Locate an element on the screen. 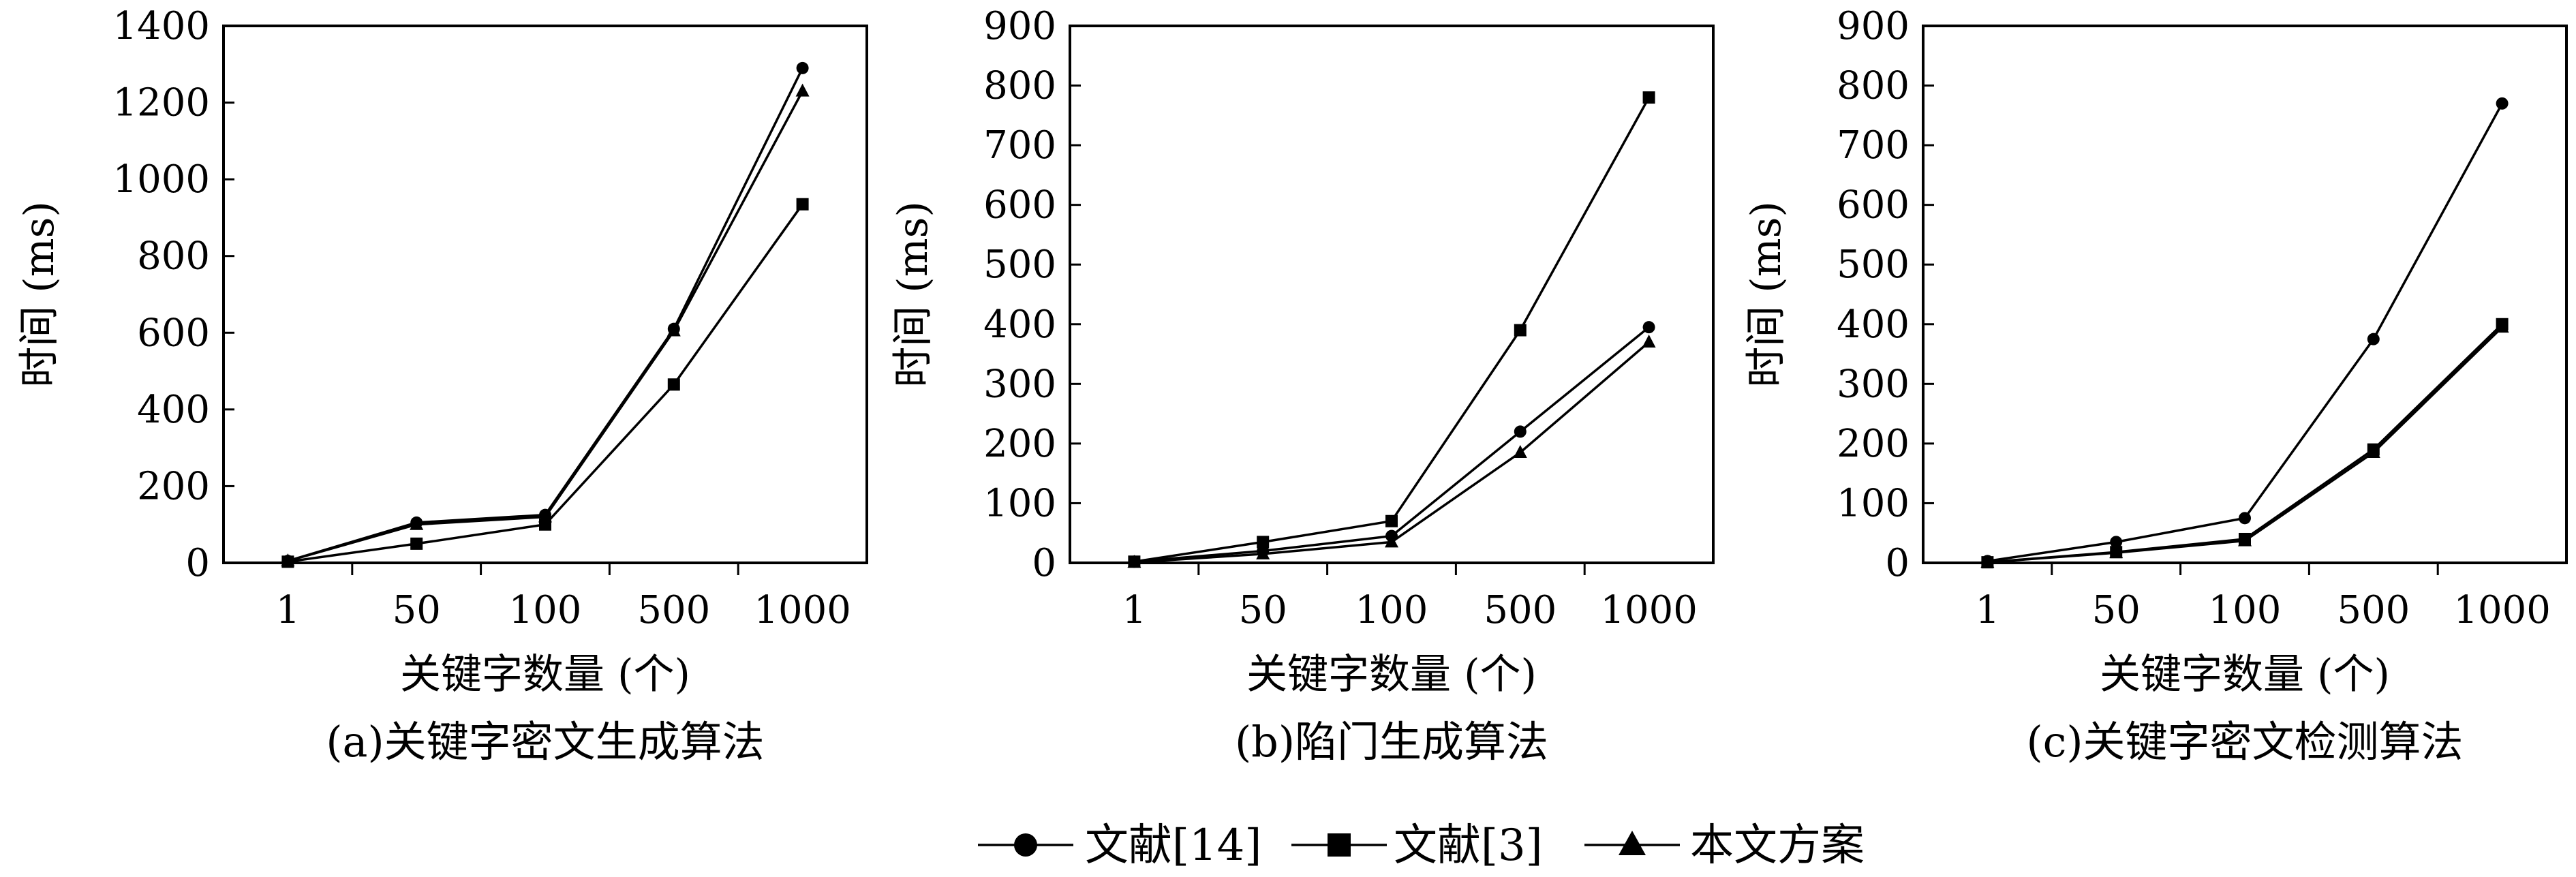 The width and height of the screenshot is (2576, 877). y-tick-label-a-5: 1000 is located at coordinates (161, 179).